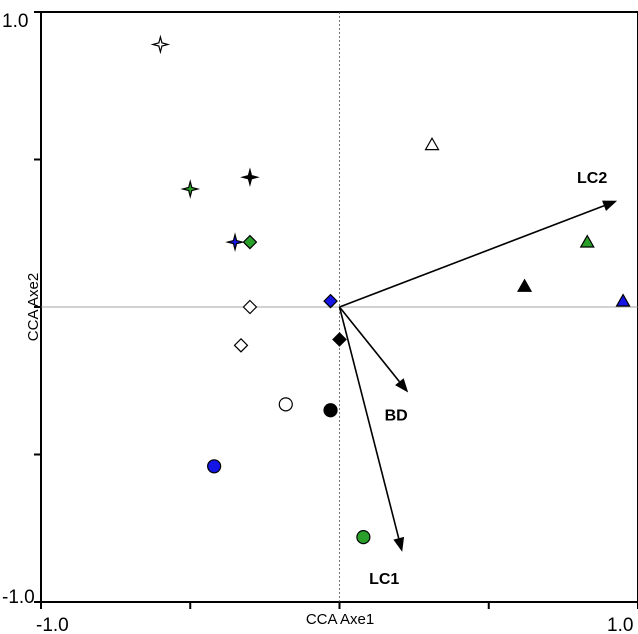 The width and height of the screenshot is (638, 634). Describe the element at coordinates (610, 205) in the screenshot. I see `vector-arrowhead-lc2` at that location.